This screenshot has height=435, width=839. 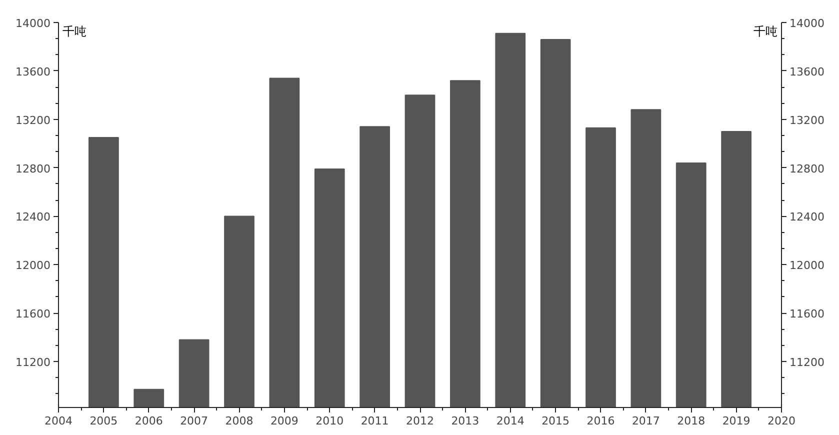 I want to click on y-tick-label: 12400, so click(x=33, y=217).